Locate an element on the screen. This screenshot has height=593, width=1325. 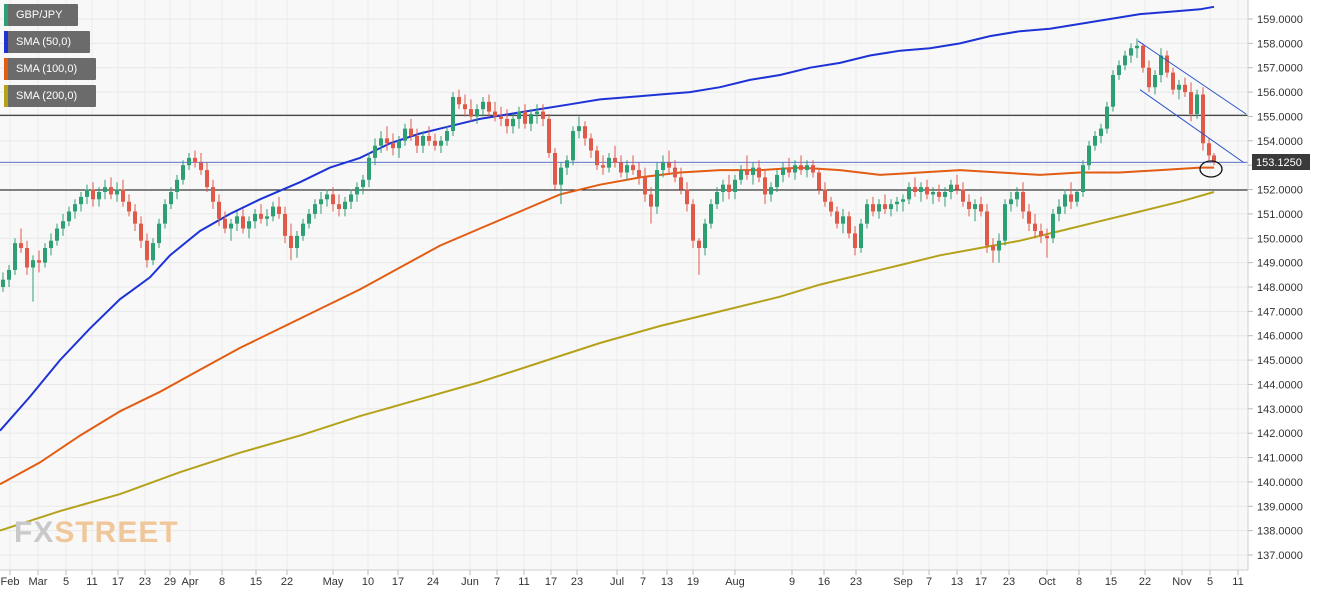
highlight-circle is located at coordinates (1211, 169).